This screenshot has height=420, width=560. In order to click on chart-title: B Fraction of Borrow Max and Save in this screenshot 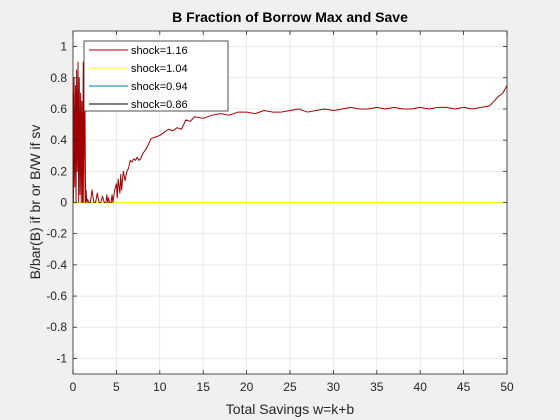, I will do `click(290, 17)`.